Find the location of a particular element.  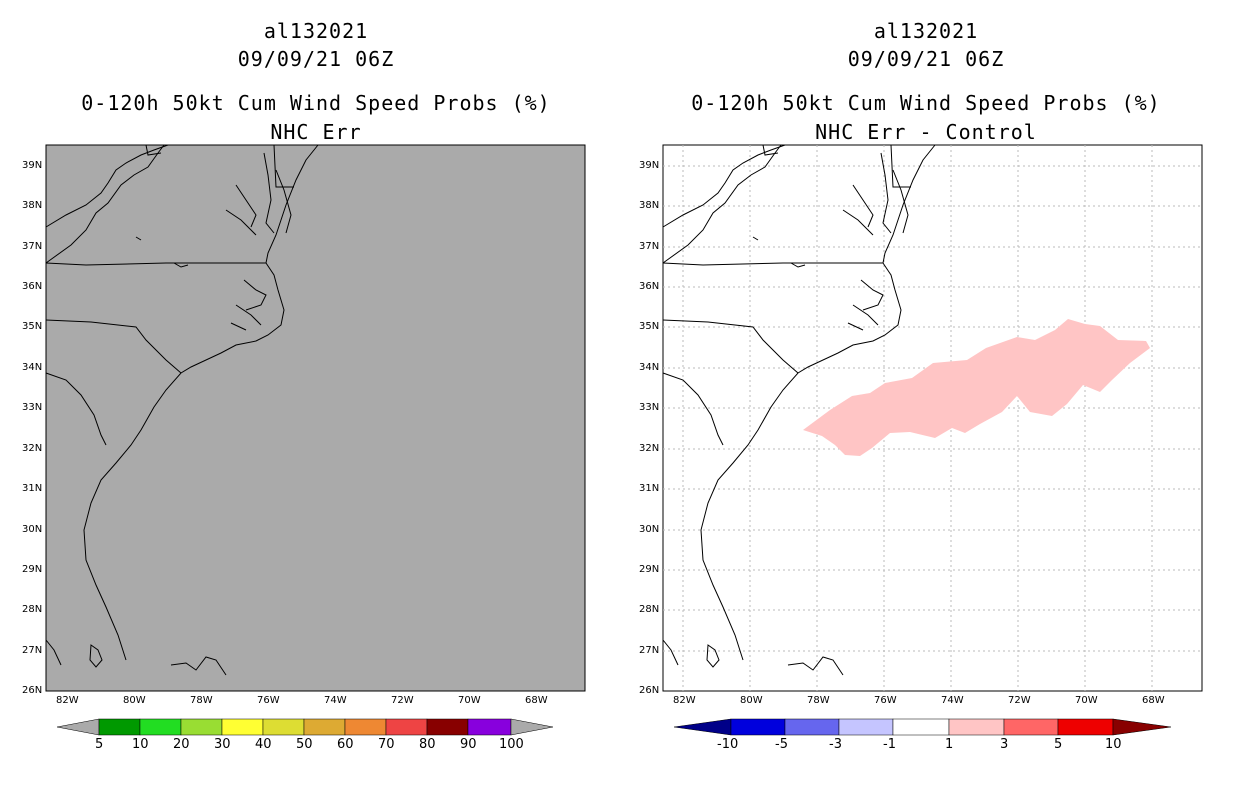

left-colorbar-label: 80 is located at coordinates (427, 744).